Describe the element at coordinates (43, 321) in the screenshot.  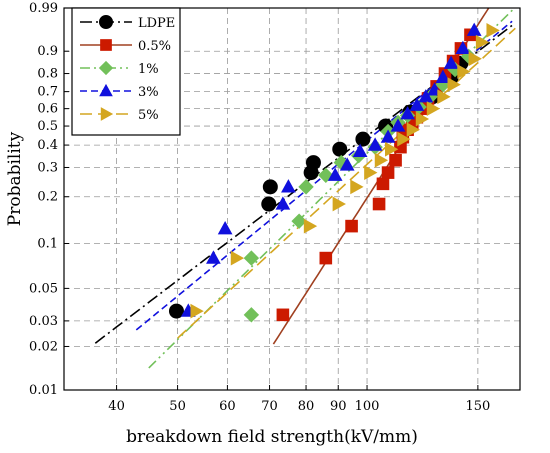
I see `y-tick-label: 0.03` at that location.